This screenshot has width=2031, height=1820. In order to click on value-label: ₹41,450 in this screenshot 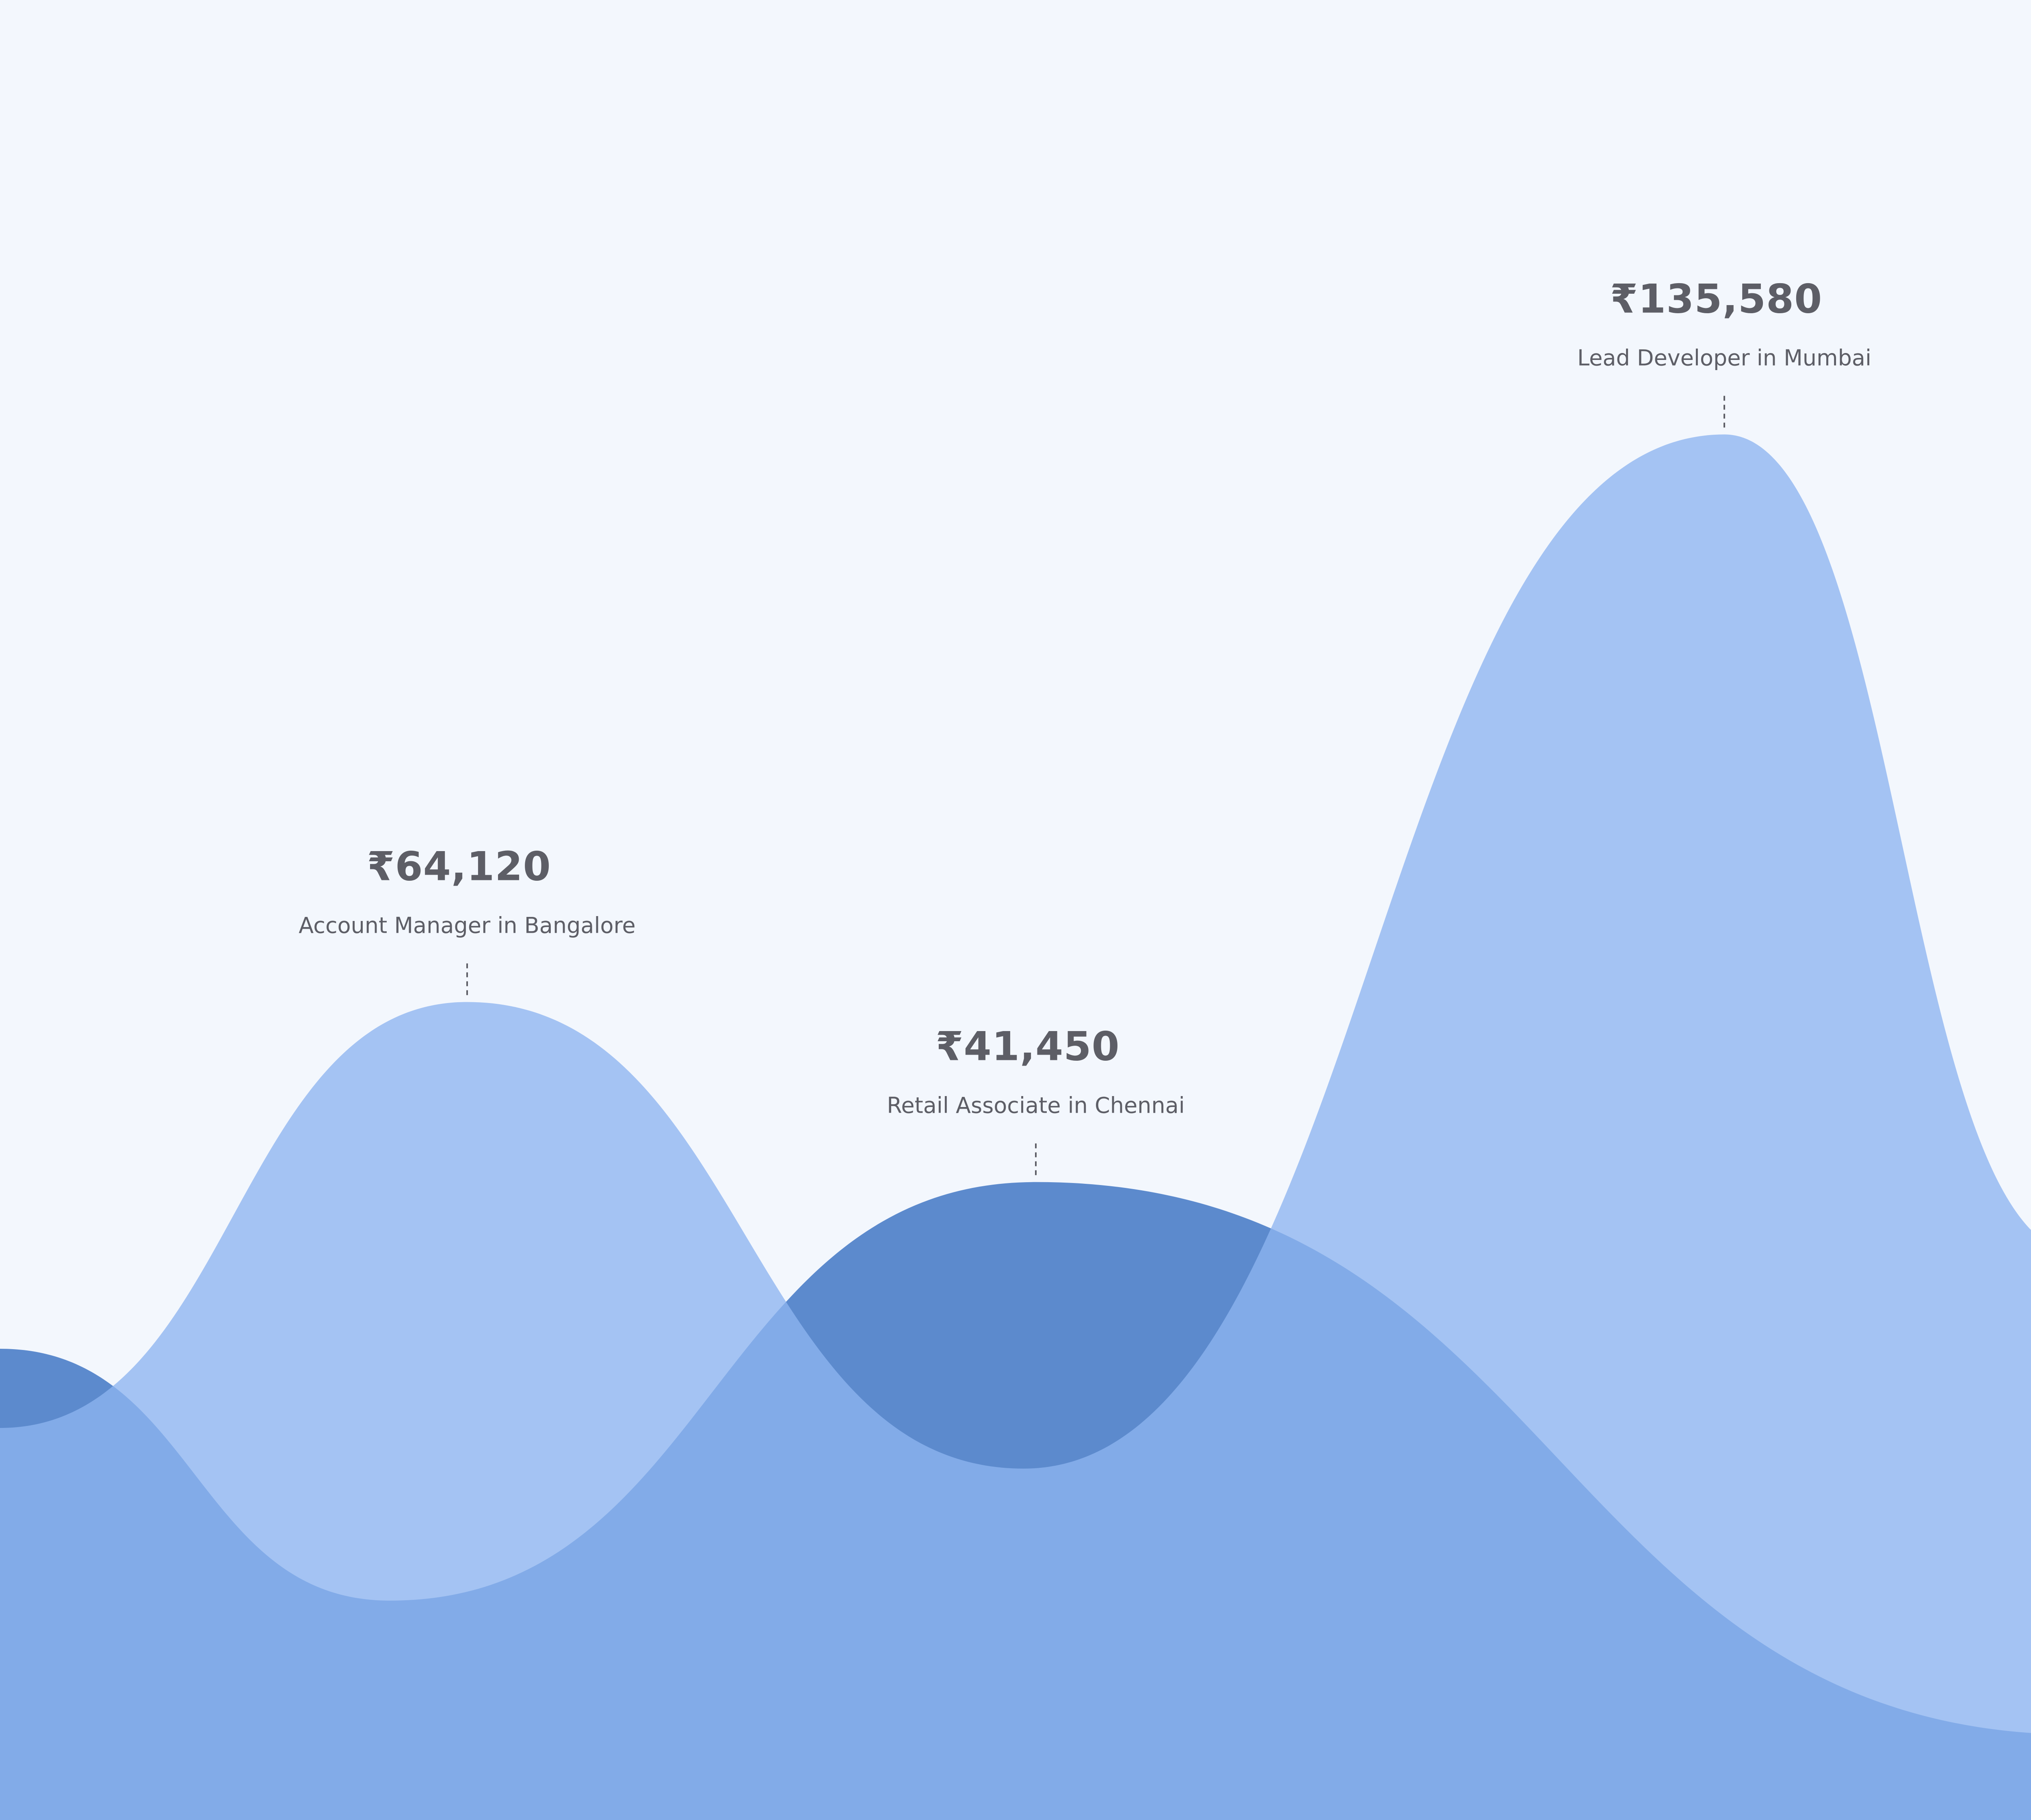, I will do `click(1027, 1047)`.